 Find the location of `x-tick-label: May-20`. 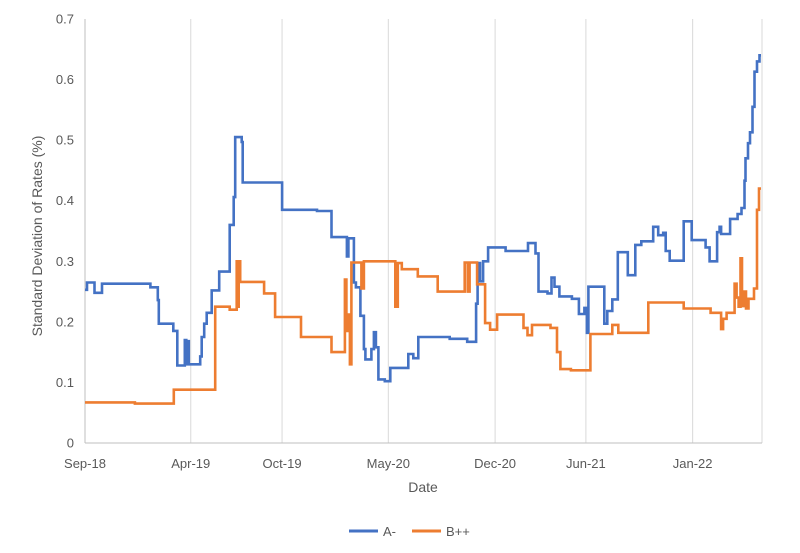

x-tick-label: May-20 is located at coordinates (388, 463).